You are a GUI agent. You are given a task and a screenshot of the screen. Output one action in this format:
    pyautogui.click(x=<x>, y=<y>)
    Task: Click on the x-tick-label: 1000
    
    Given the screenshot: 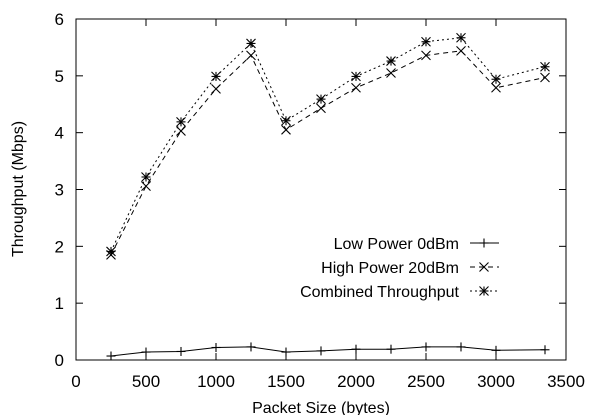 What is the action you would take?
    pyautogui.click(x=216, y=381)
    